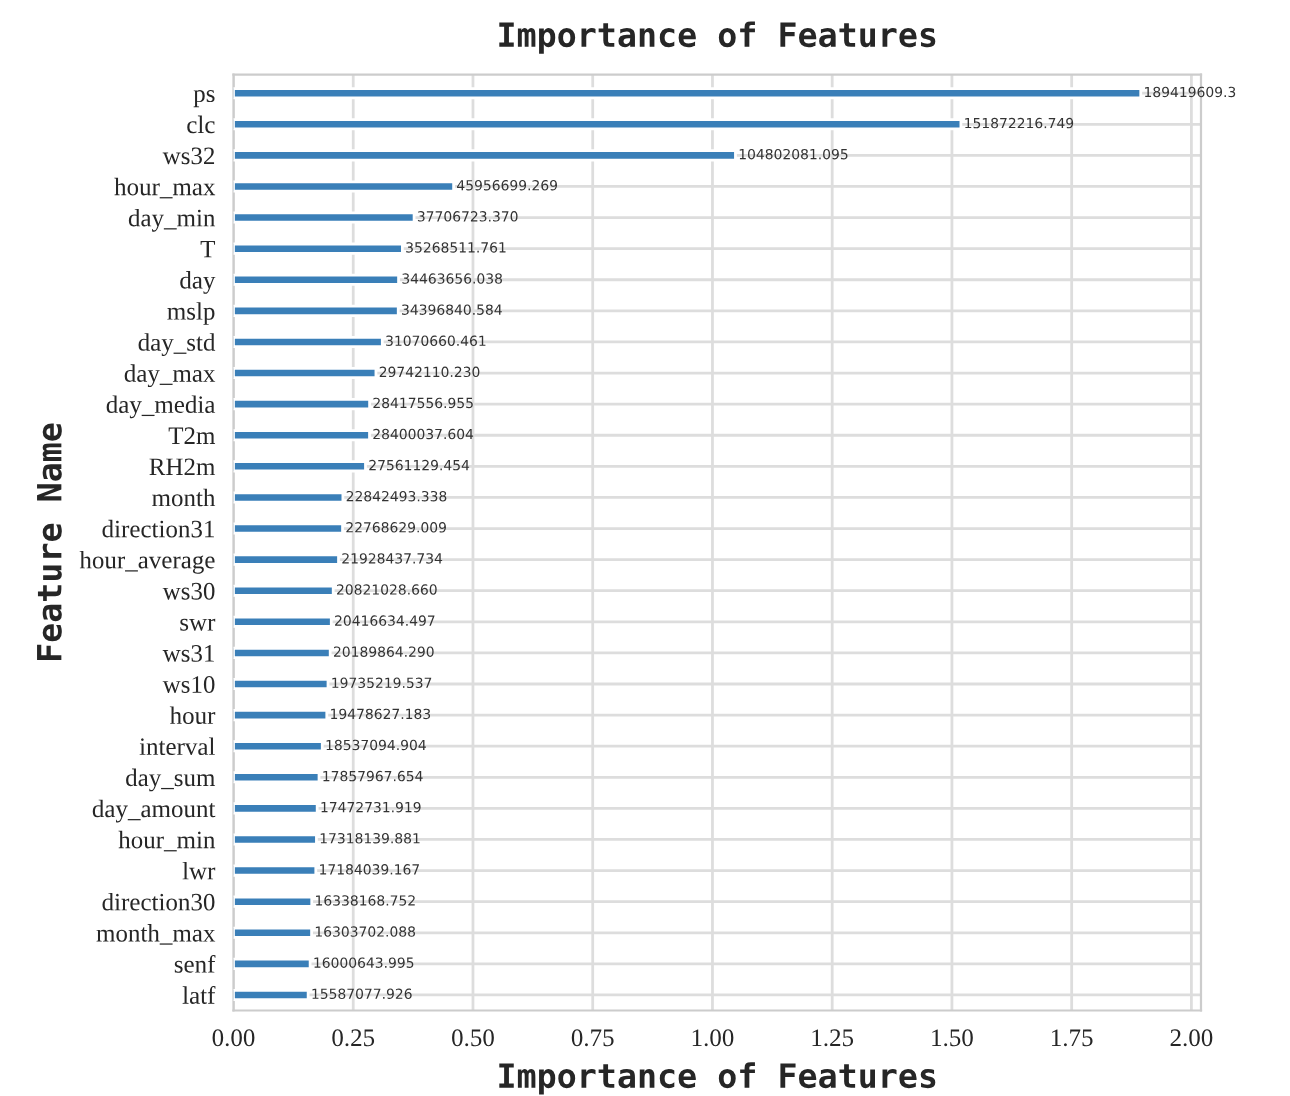 Image resolution: width=1290 pixels, height=1096 pixels. Describe the element at coordinates (1072, 1038) in the screenshot. I see `x-tick-label: 1.75` at that location.